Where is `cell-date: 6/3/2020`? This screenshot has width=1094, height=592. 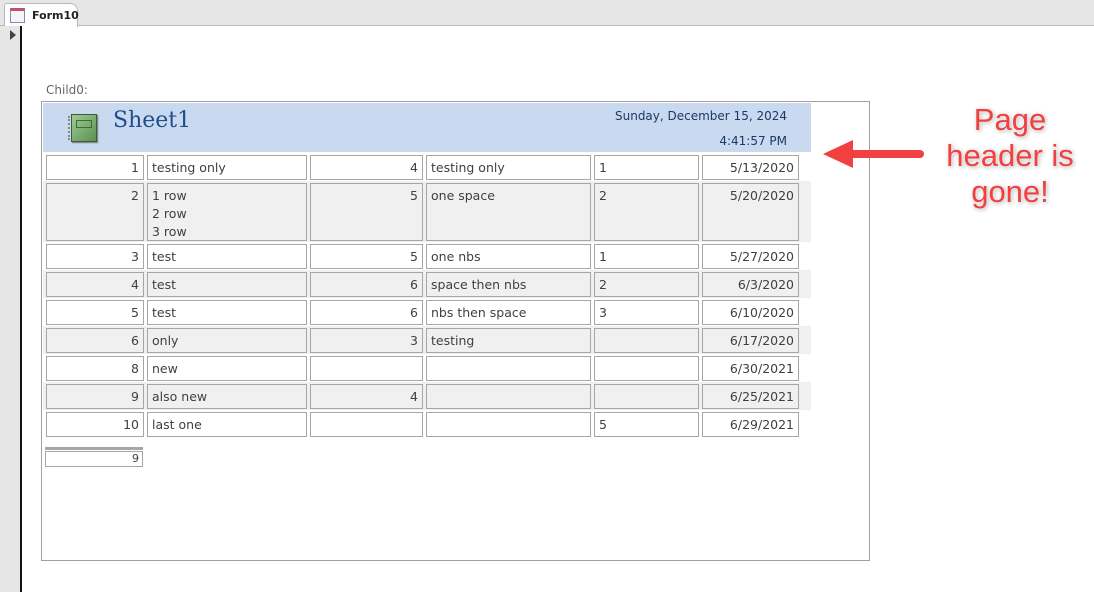 cell-date: 6/3/2020 is located at coordinates (750, 284).